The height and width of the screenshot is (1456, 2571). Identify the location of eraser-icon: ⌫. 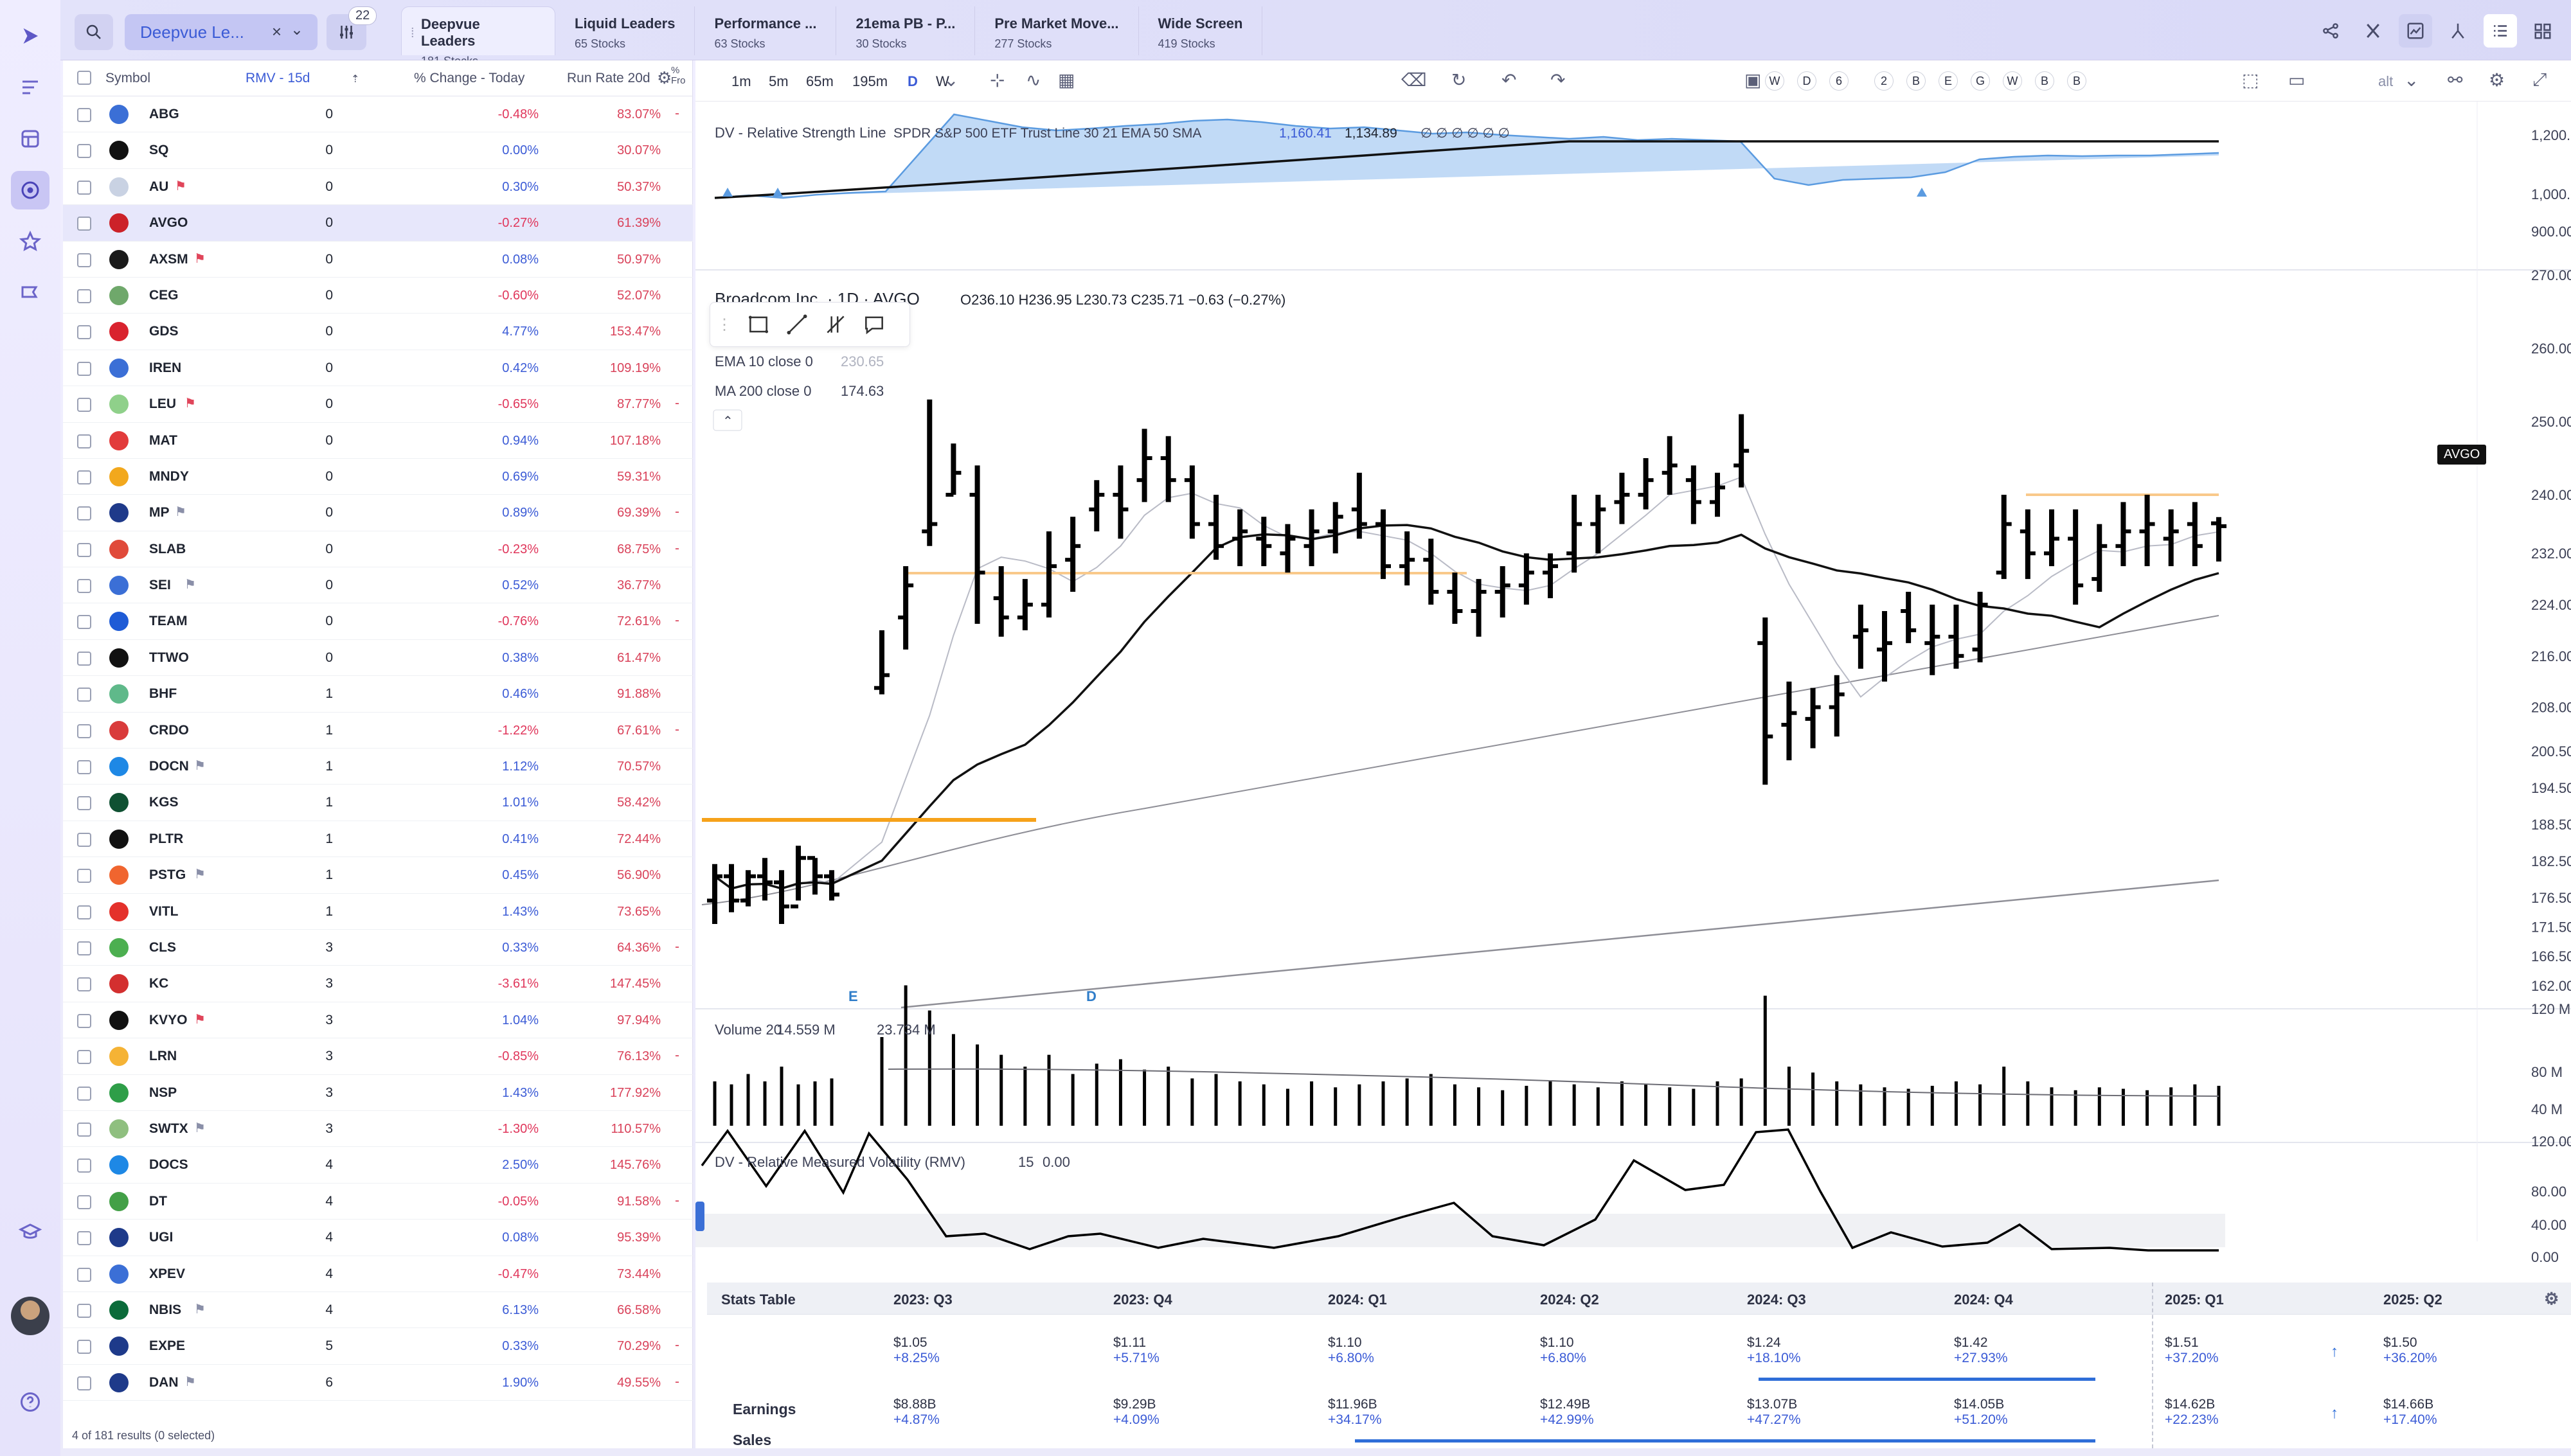
(1414, 80).